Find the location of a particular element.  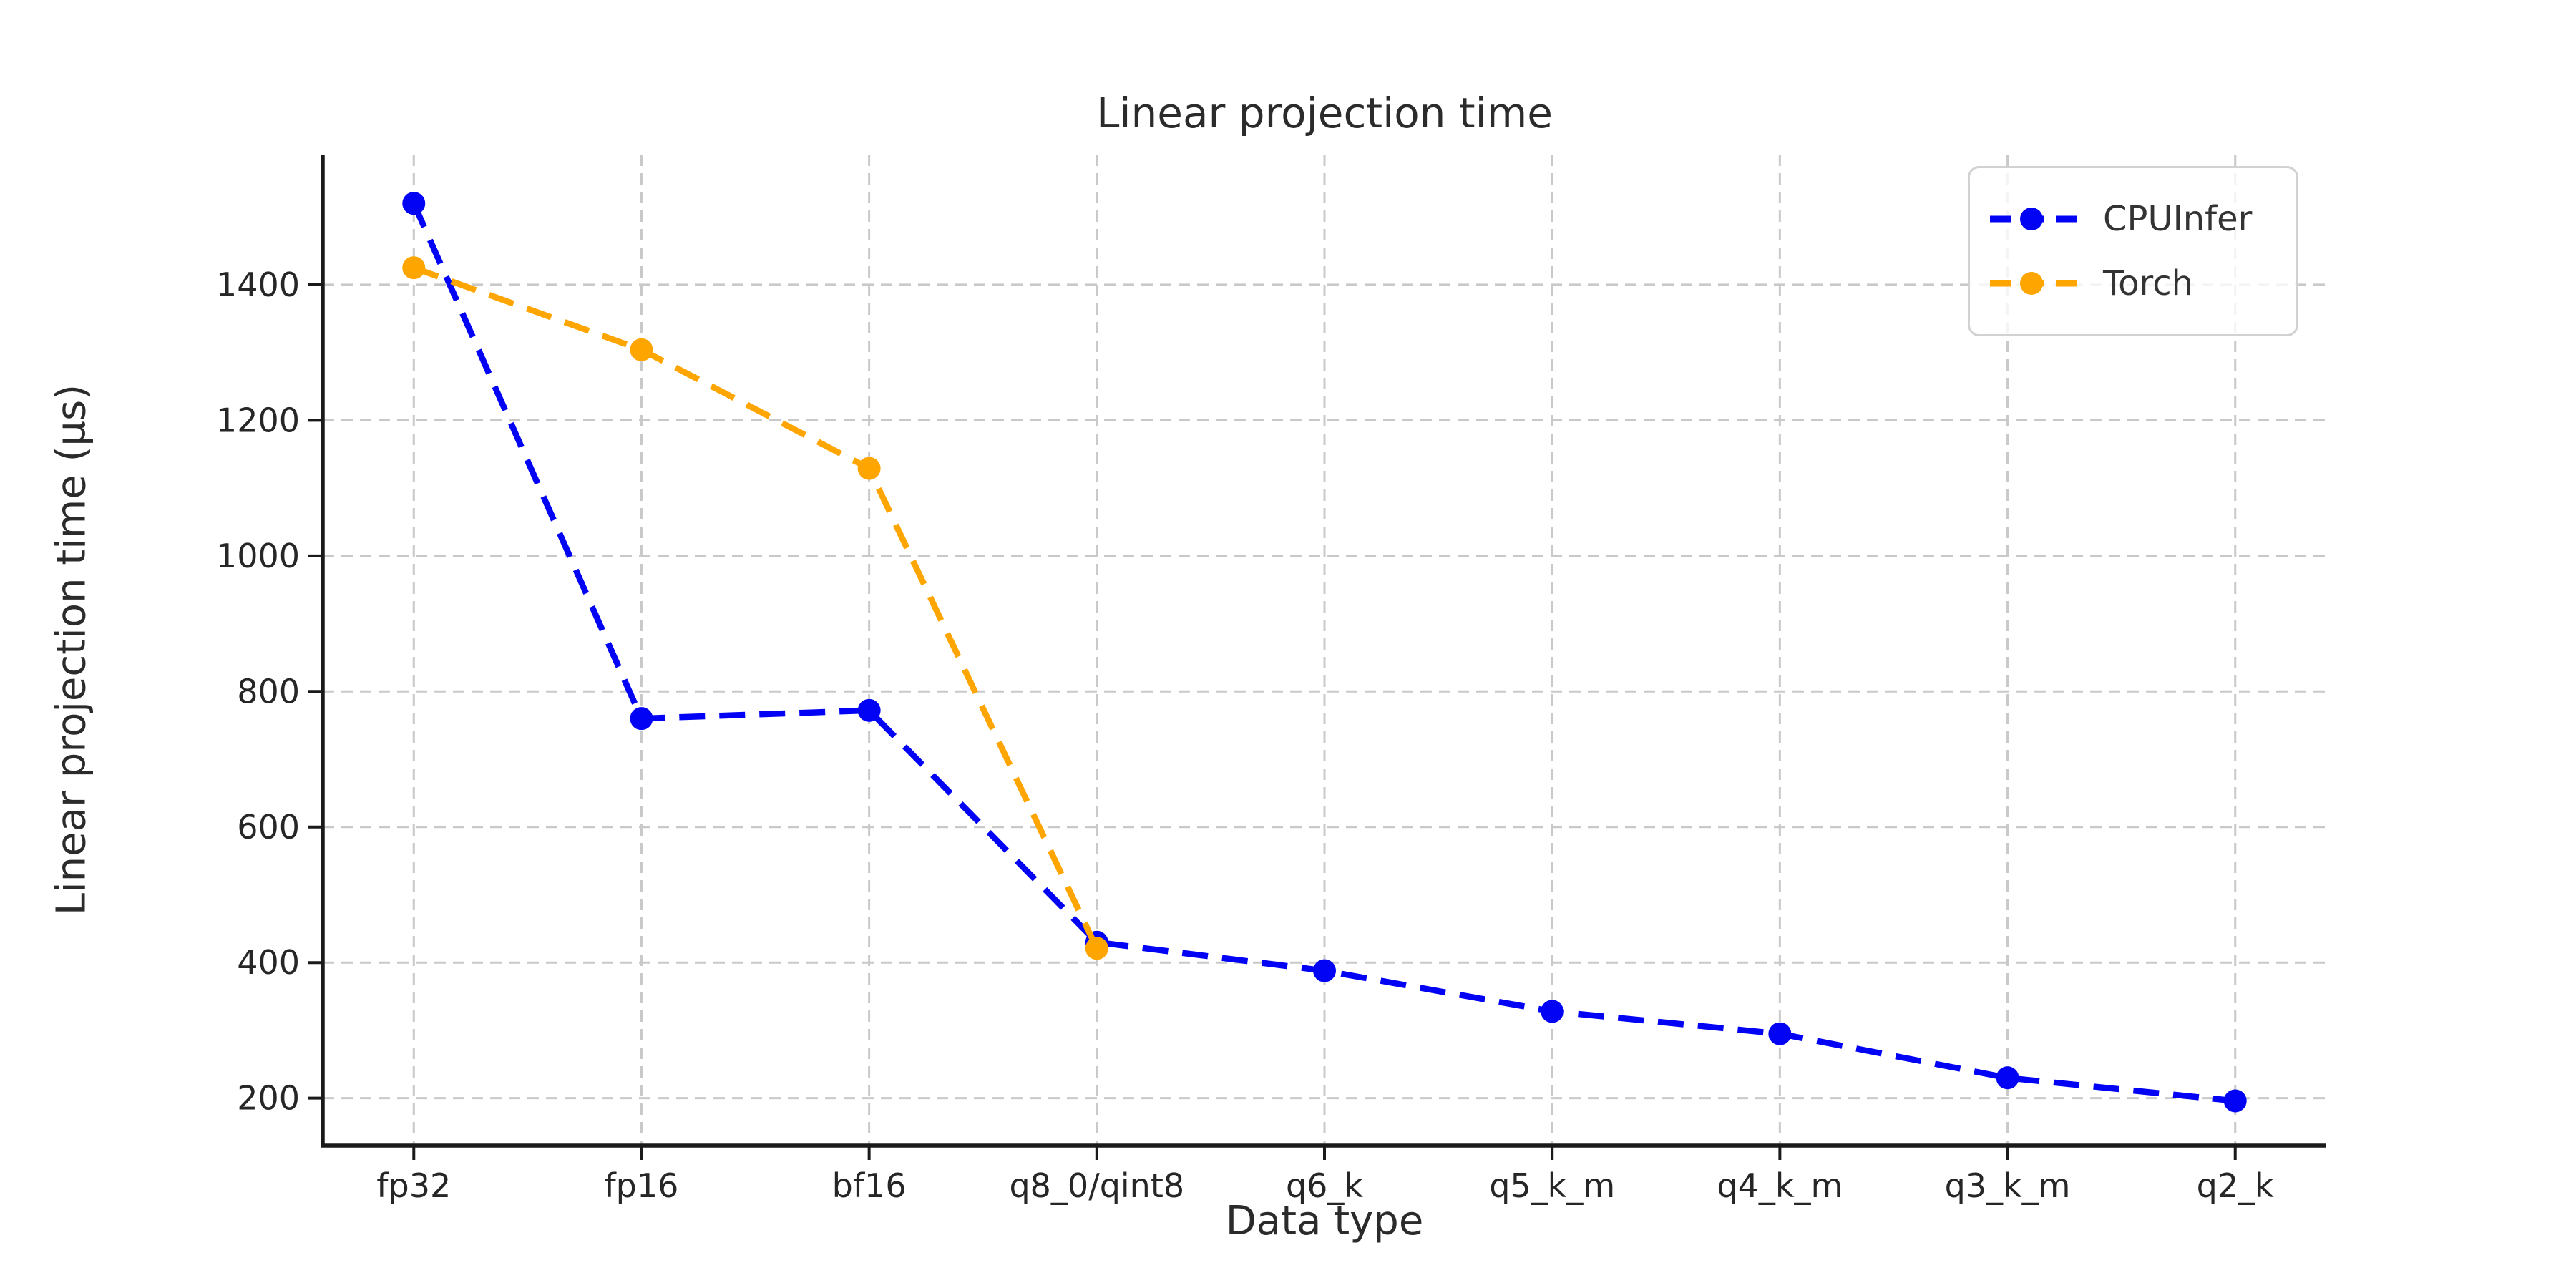

legend-item-torch: Torch is located at coordinates (2137, 283).